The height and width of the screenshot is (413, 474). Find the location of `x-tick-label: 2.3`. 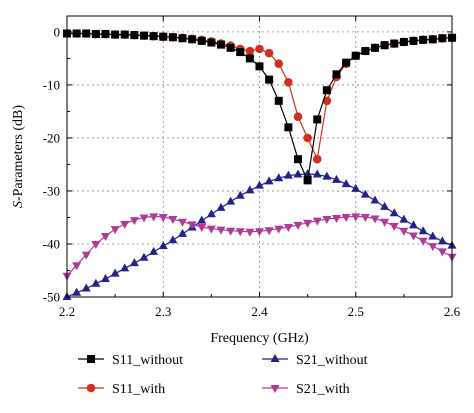

x-tick-label: 2.3 is located at coordinates (163, 311).